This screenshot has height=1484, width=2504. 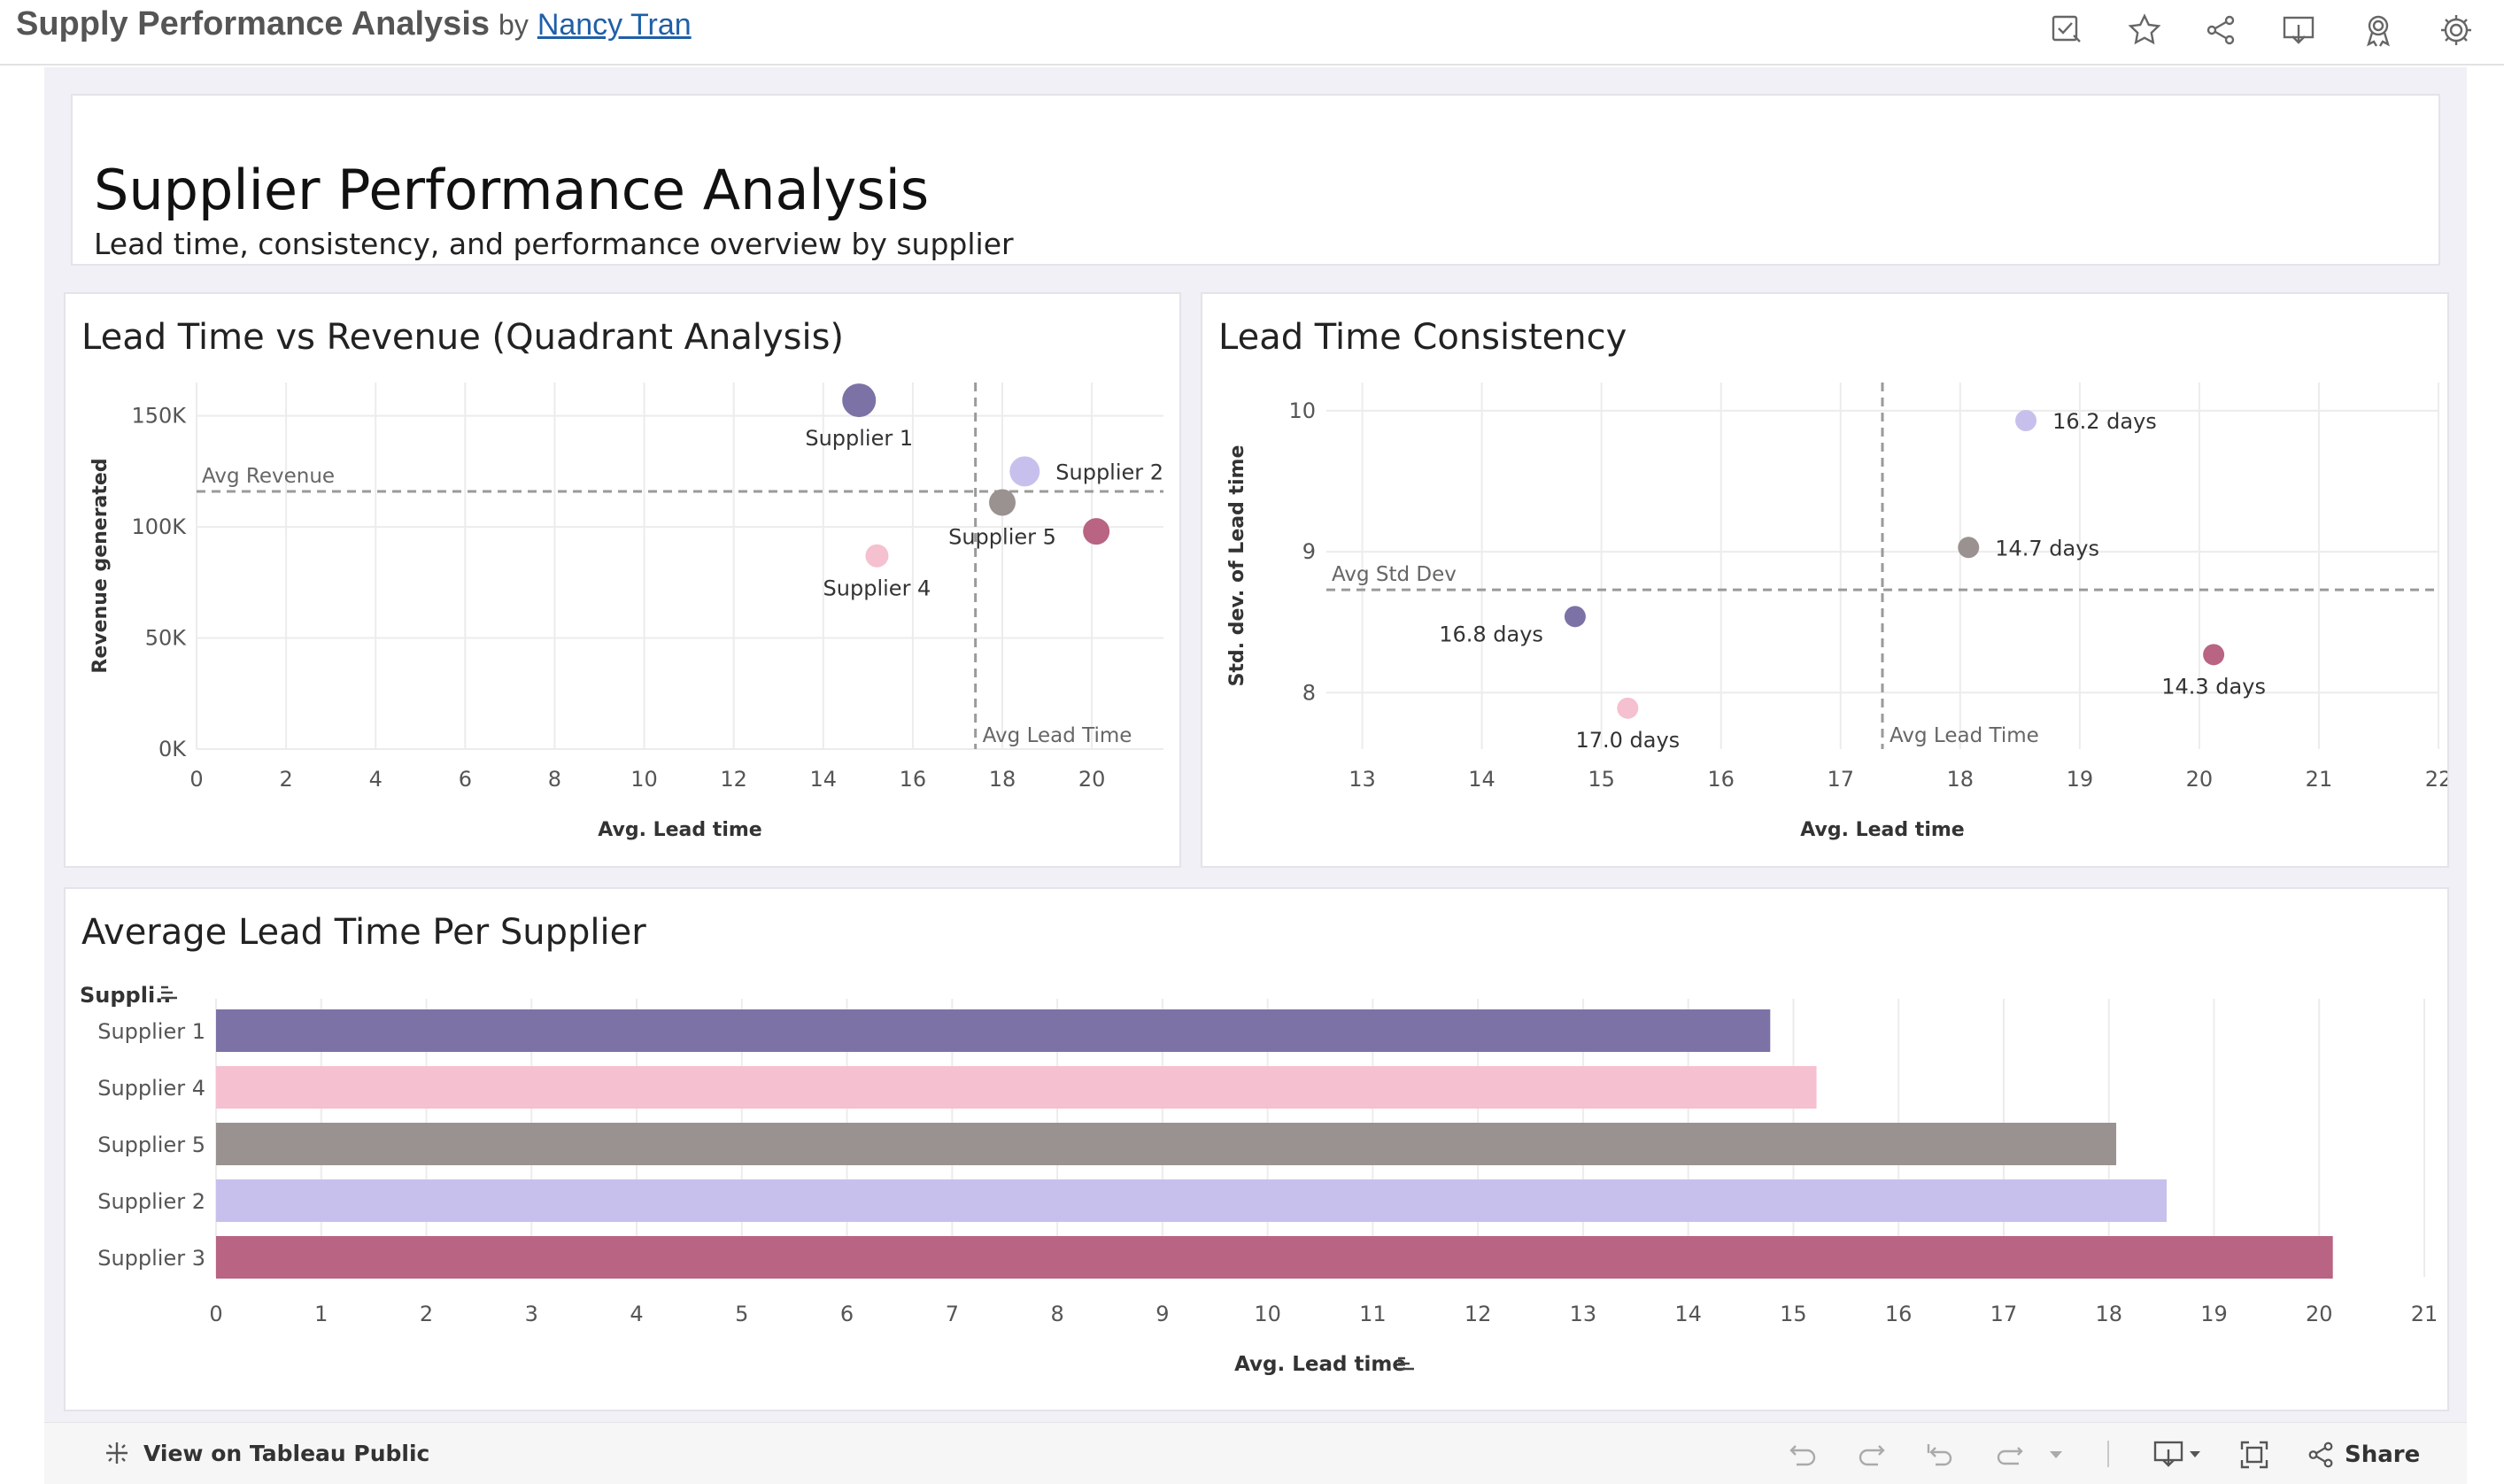 What do you see at coordinates (531, 1314) in the screenshot?
I see `x-tick-label: 3` at bounding box center [531, 1314].